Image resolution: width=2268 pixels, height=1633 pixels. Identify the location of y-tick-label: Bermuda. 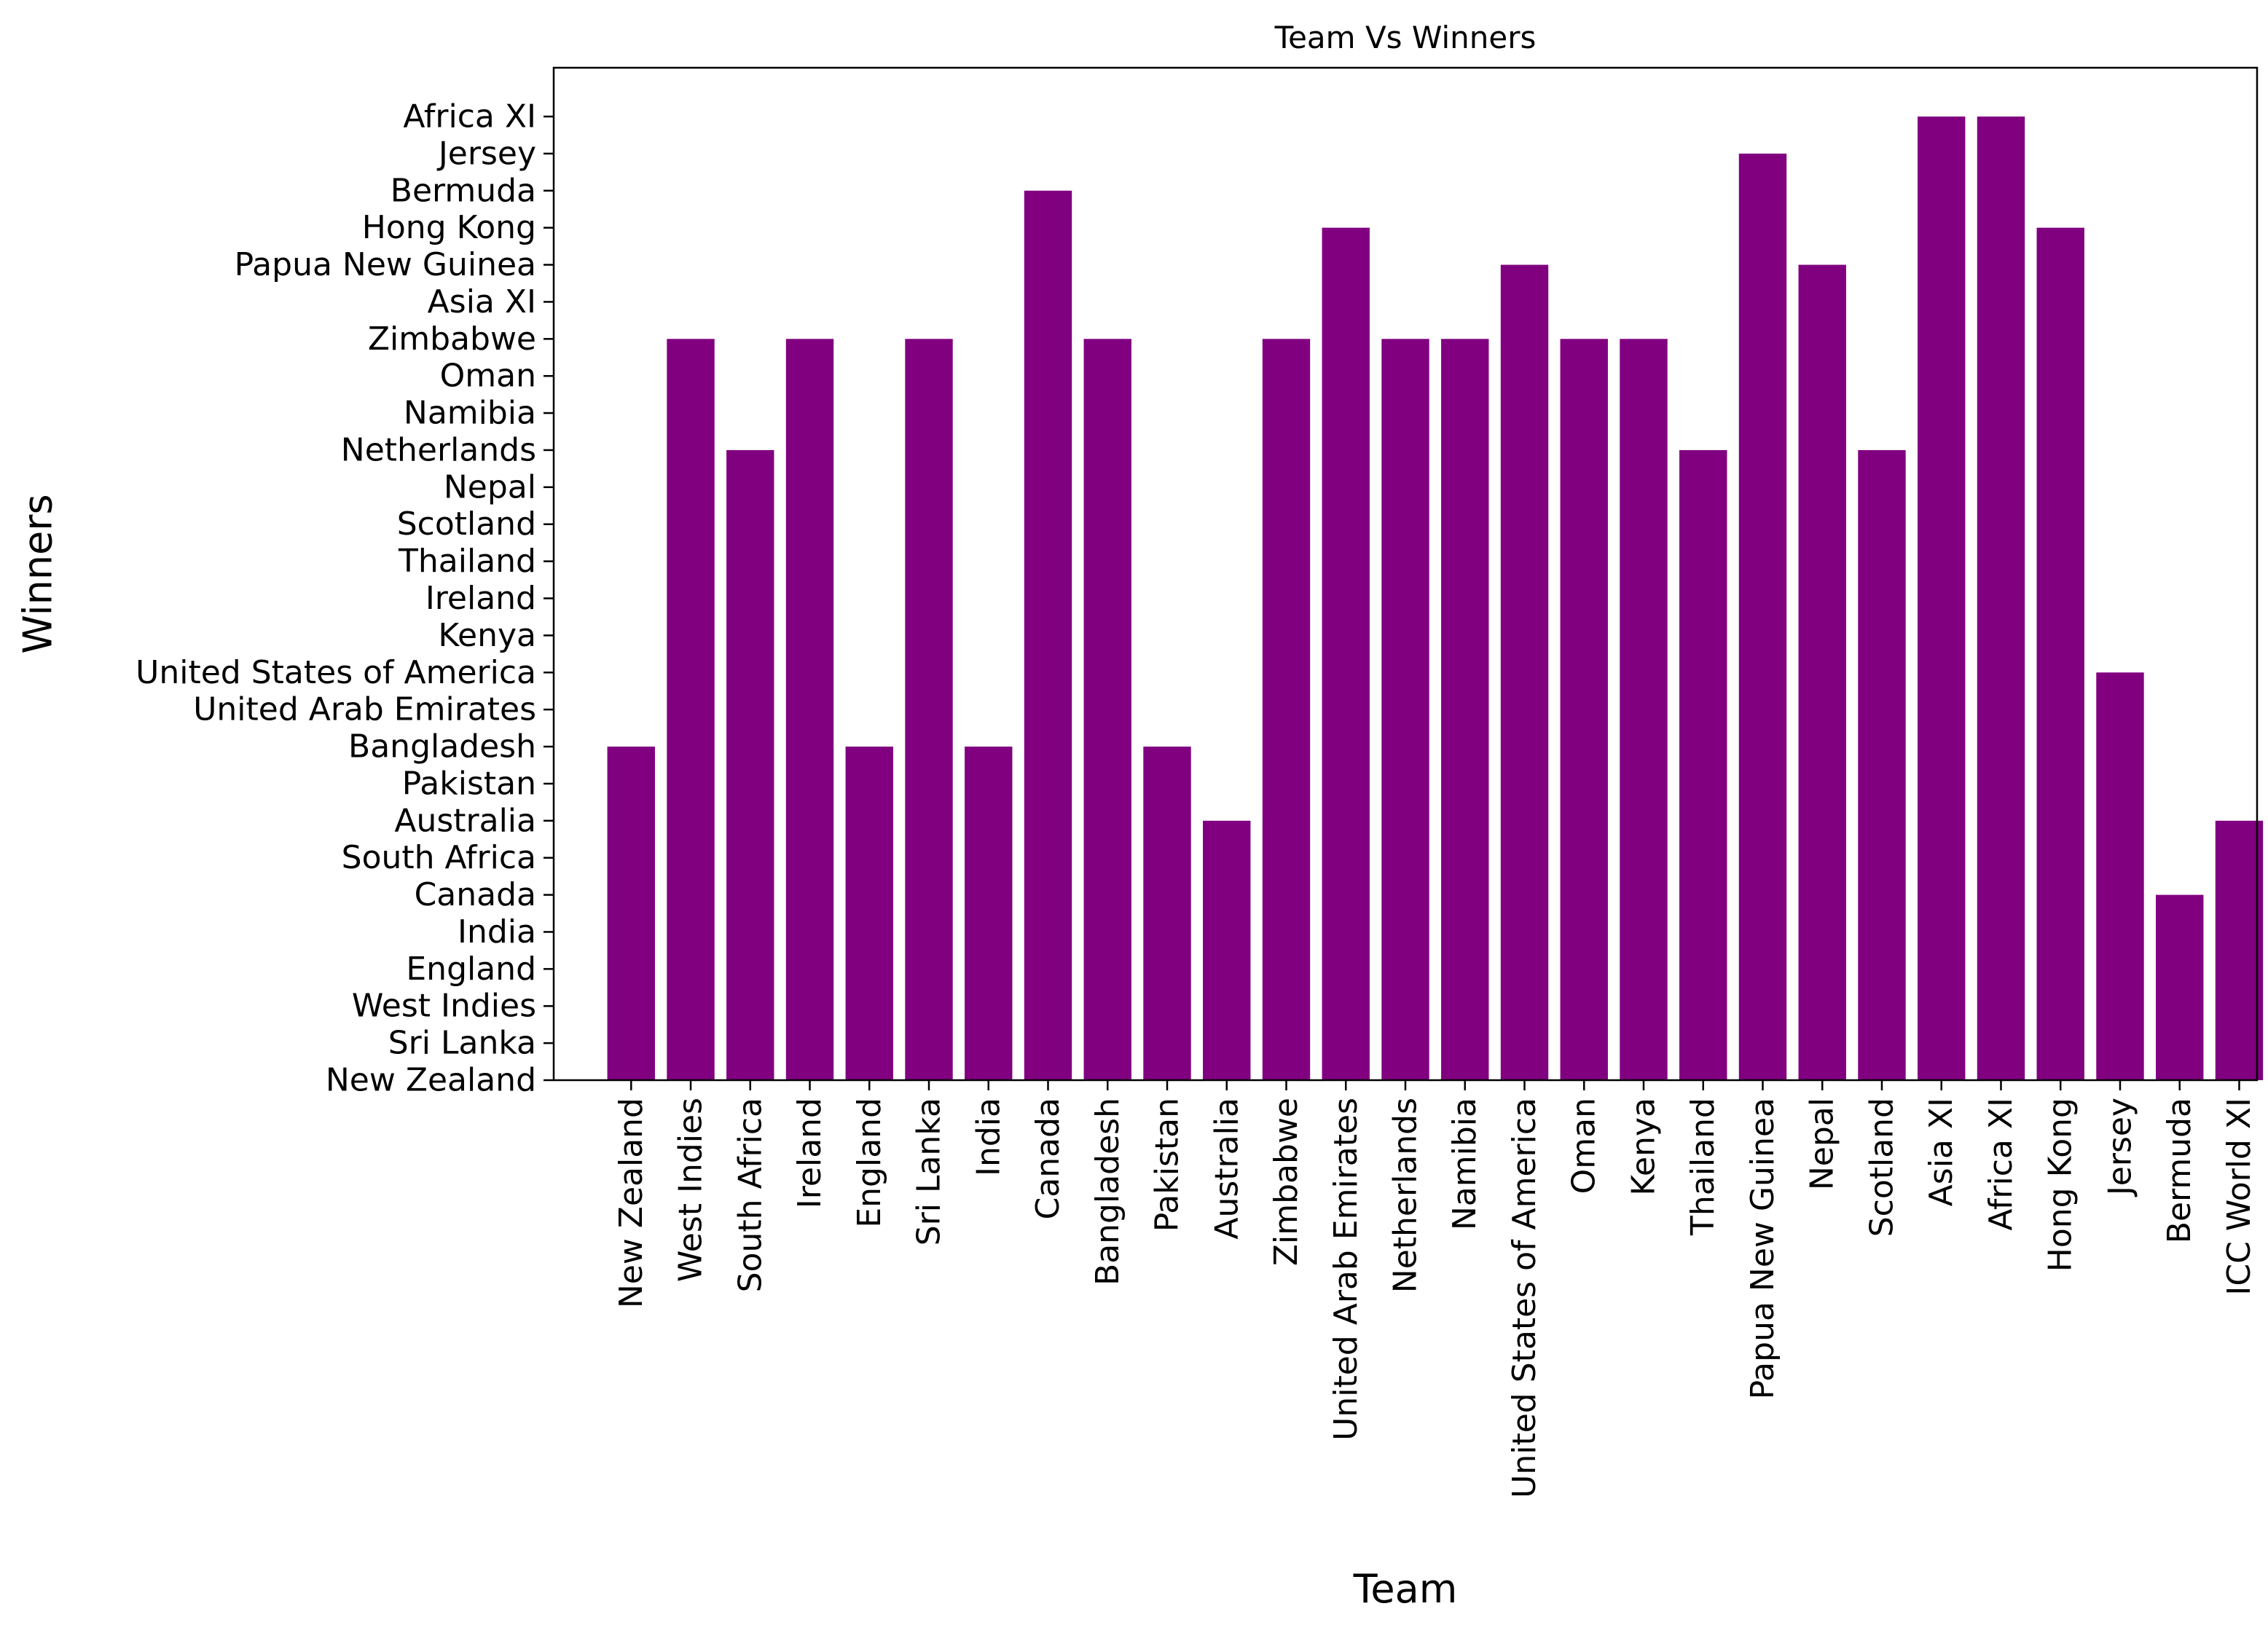
(463, 190).